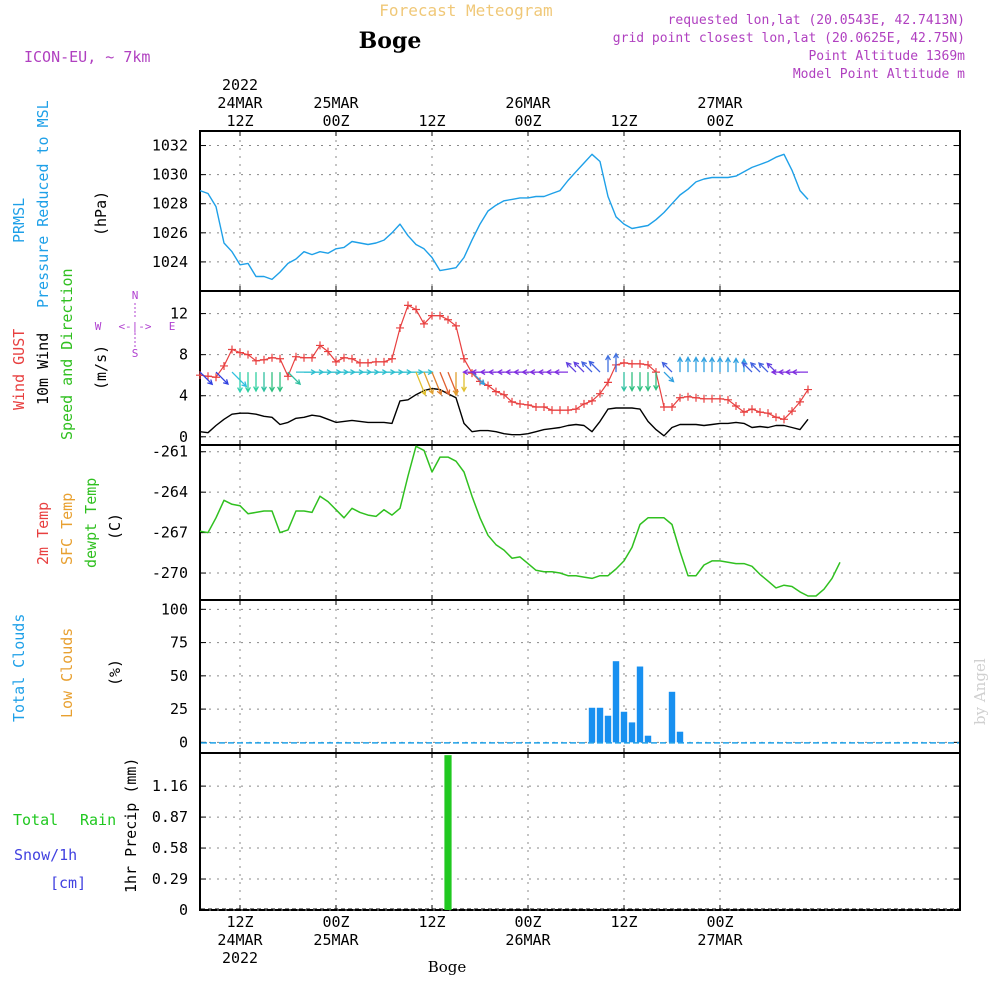 This screenshot has width=1000, height=1000. Describe the element at coordinates (35, 820) in the screenshot. I see `precip-label-total: Total` at that location.